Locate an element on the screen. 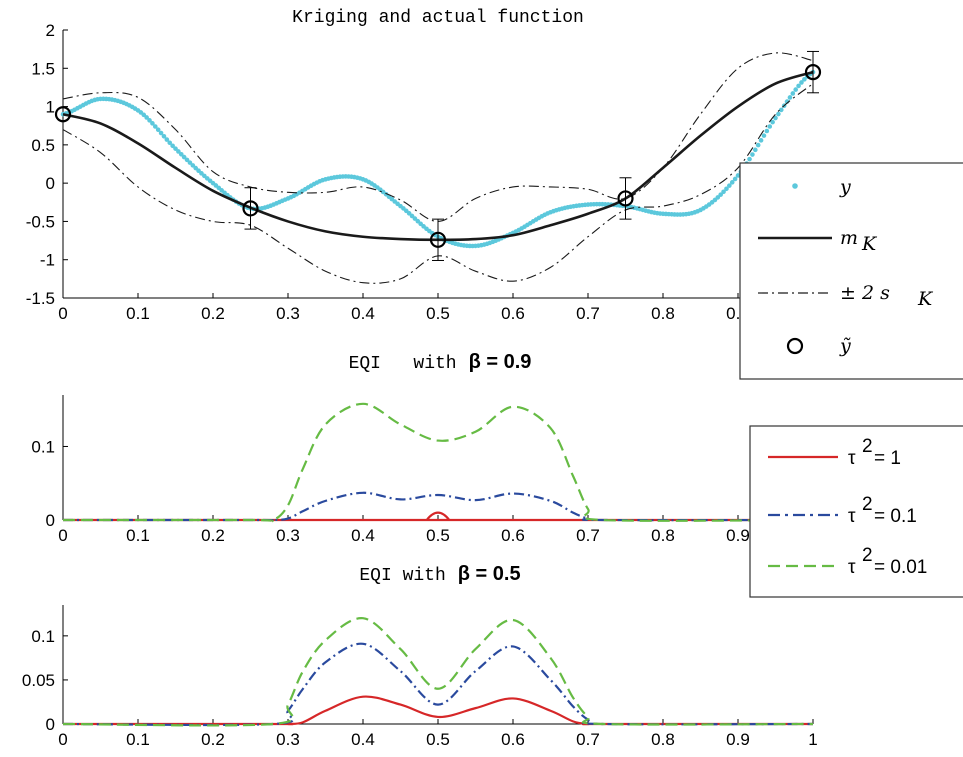 The height and width of the screenshot is (757, 963). y-tick-label: 1.5 is located at coordinates (43, 68).